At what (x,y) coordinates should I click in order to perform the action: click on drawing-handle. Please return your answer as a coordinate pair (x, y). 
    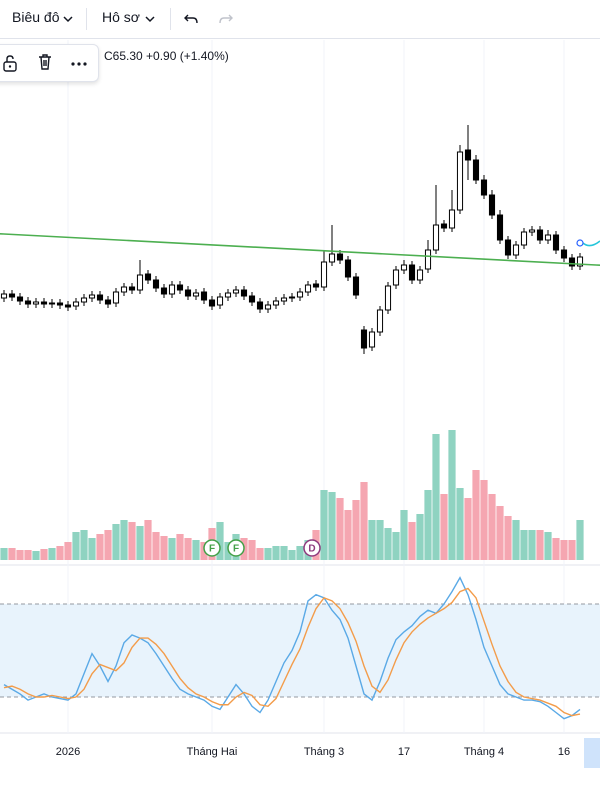
    Looking at the image, I should click on (580, 243).